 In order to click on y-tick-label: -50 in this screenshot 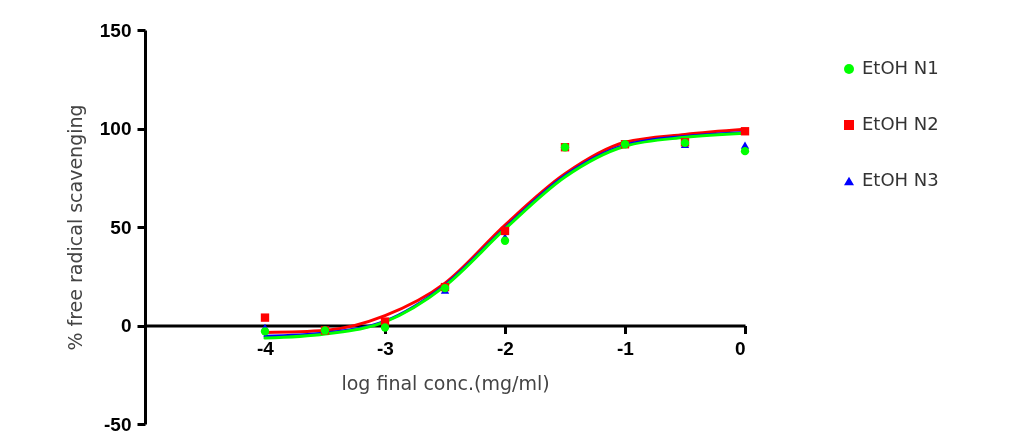, I will do `click(118, 424)`.